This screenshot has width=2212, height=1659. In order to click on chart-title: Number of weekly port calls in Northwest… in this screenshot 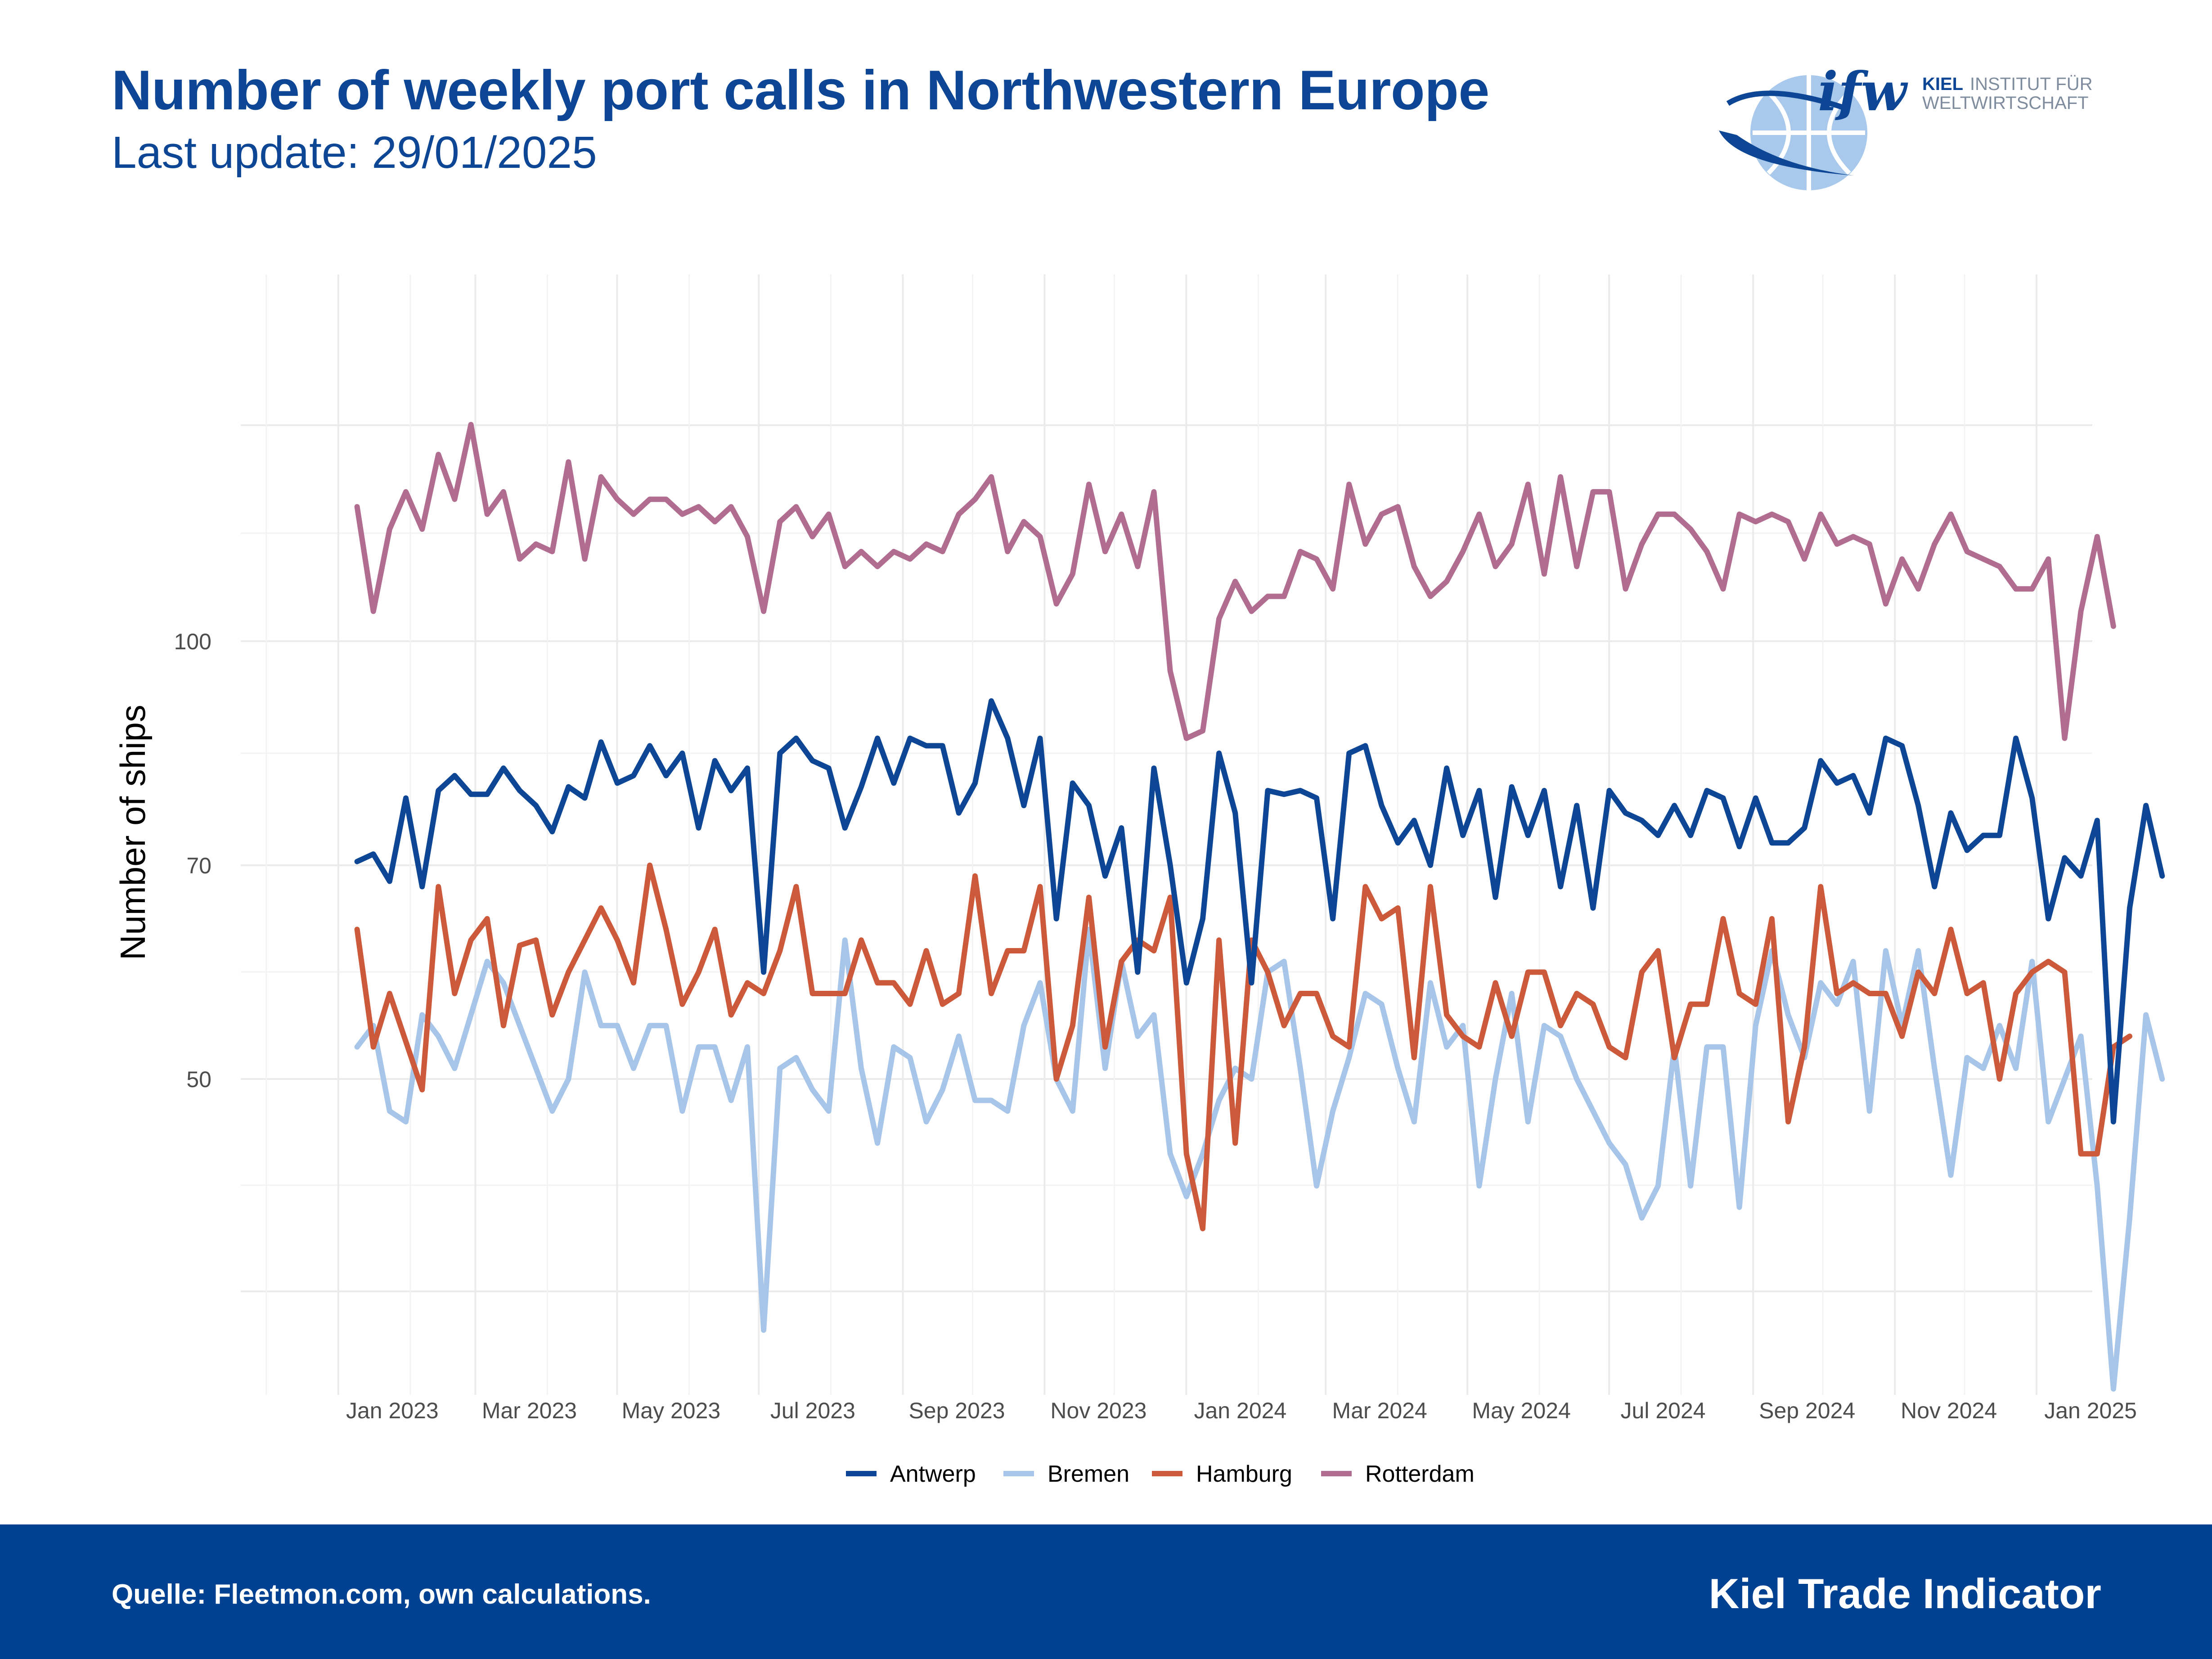, I will do `click(800, 90)`.